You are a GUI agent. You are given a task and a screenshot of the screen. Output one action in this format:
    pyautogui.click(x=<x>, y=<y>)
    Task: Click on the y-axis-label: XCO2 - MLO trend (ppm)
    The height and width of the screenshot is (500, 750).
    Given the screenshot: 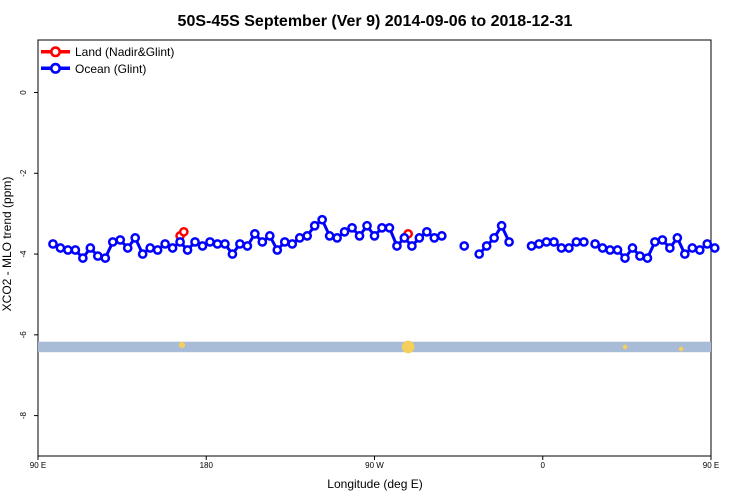 What is the action you would take?
    pyautogui.click(x=7, y=244)
    